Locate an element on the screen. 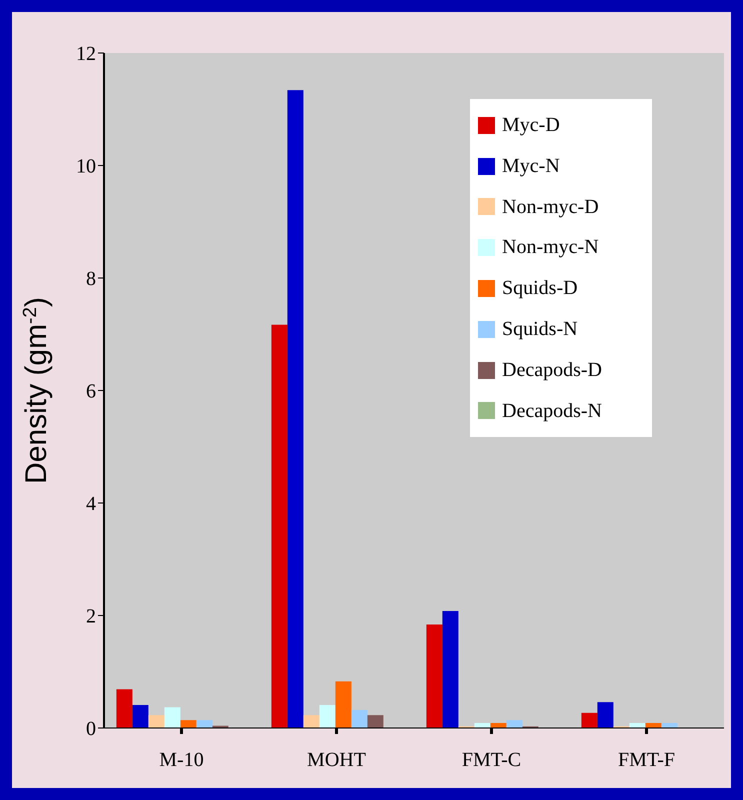 Image resolution: width=743 pixels, height=800 pixels. y-tick-label: 12 is located at coordinates (86, 54).